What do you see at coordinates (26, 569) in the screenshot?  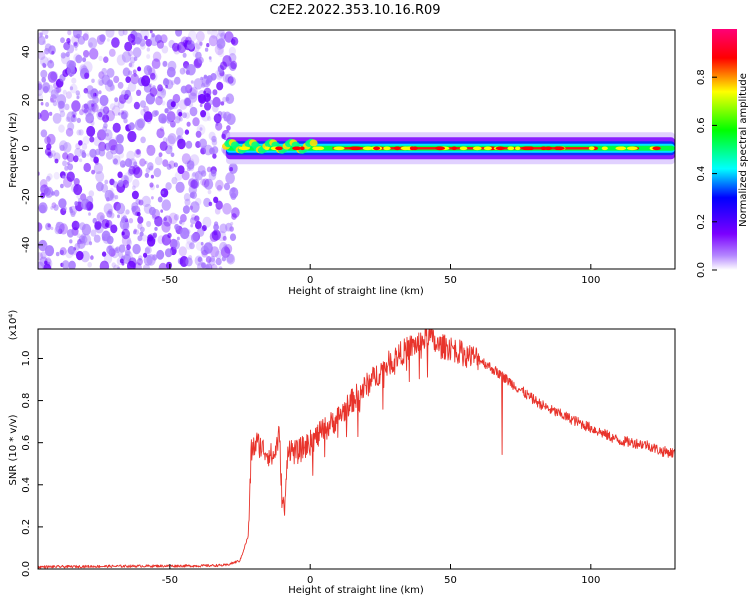 I see `snr-y-tick-label: 0.0` at bounding box center [26, 569].